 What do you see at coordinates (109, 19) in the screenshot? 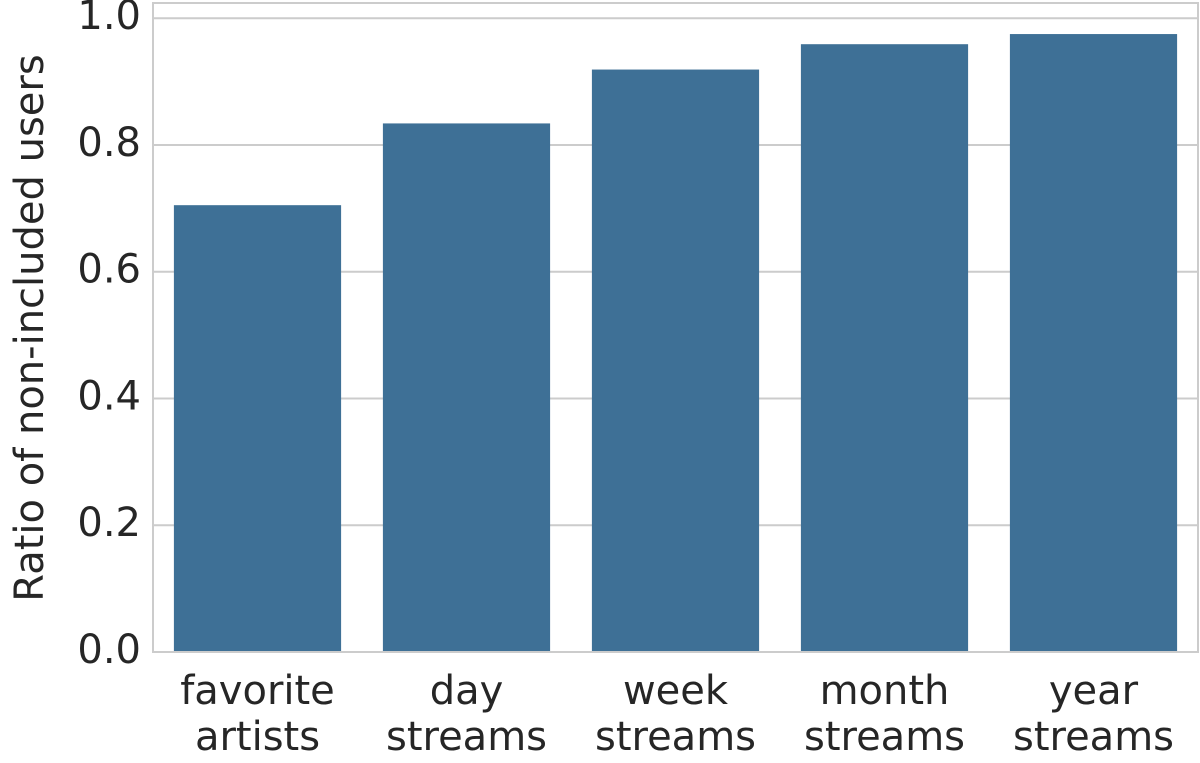
I see `y-tick-label: 1.0` at bounding box center [109, 19].